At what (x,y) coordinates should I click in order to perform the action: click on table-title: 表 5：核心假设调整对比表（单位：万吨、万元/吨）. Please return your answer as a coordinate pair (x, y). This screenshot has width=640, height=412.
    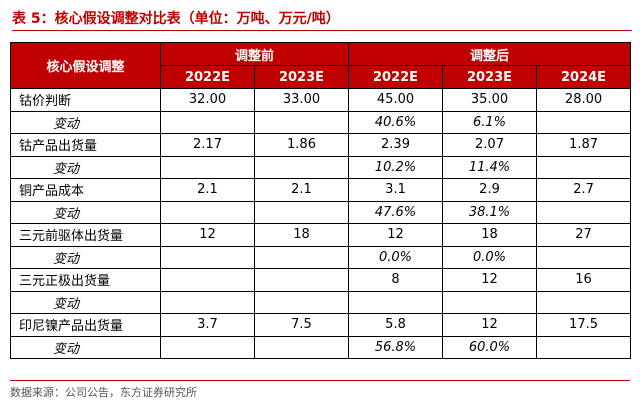
    Looking at the image, I should click on (322, 19).